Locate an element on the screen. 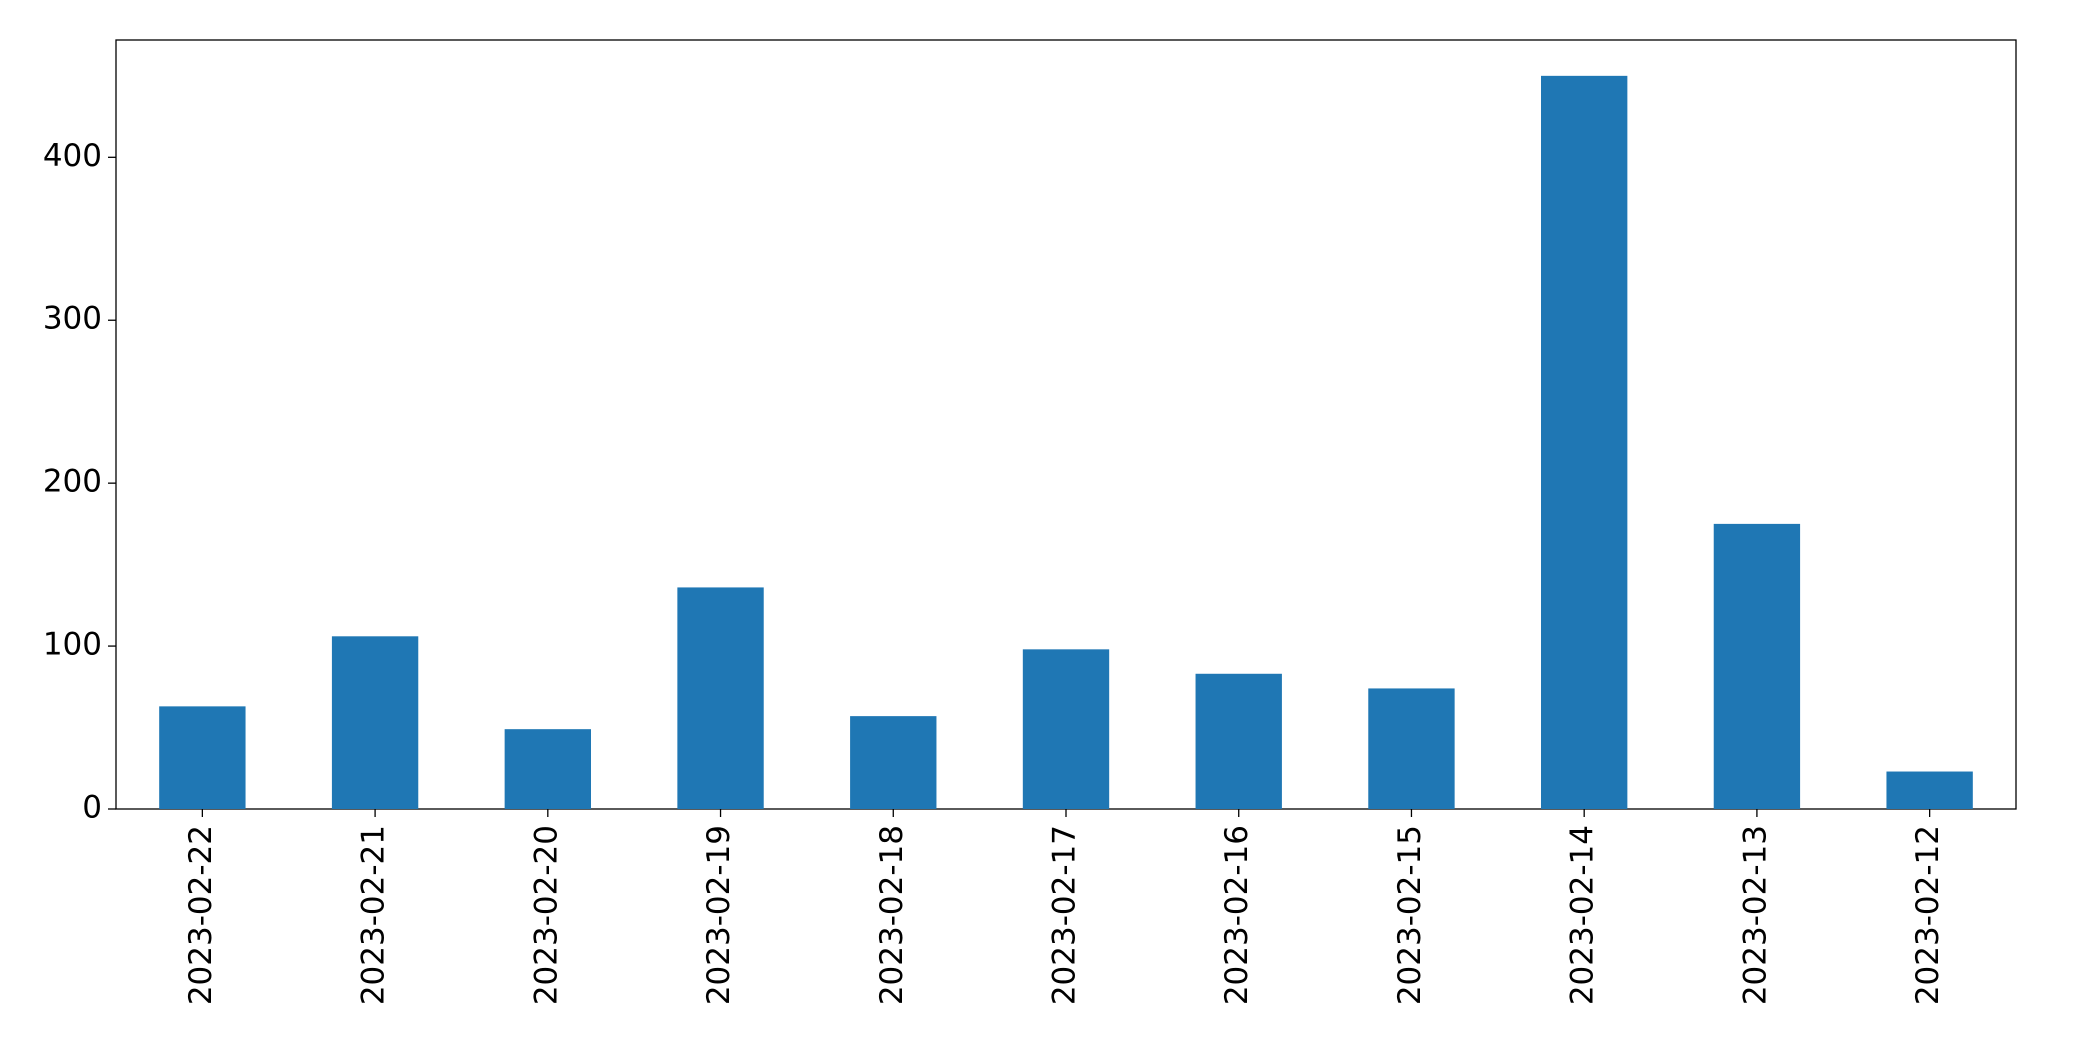 This screenshot has height=1061, width=2093. x-tick-label: 2023-02-21 is located at coordinates (374, 915).